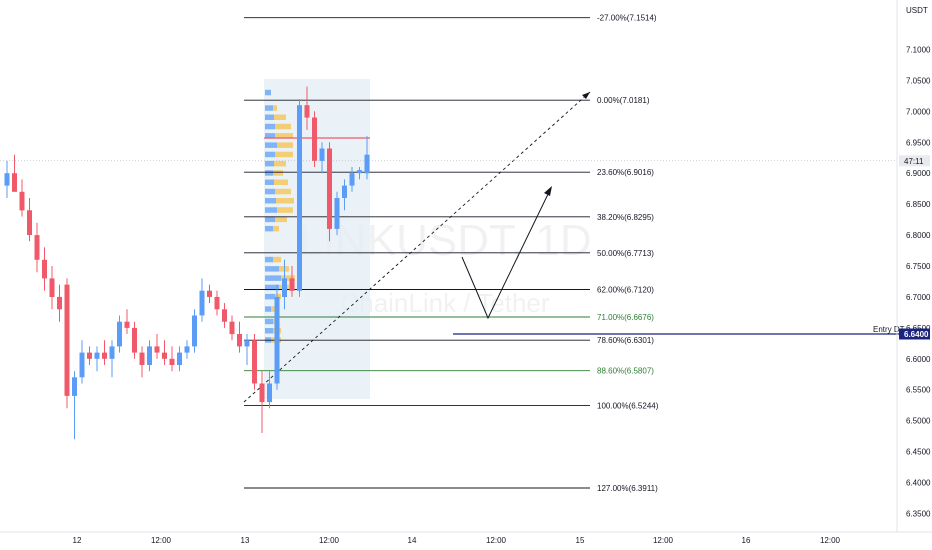  I want to click on price-tick: 6.7500, so click(918, 266).